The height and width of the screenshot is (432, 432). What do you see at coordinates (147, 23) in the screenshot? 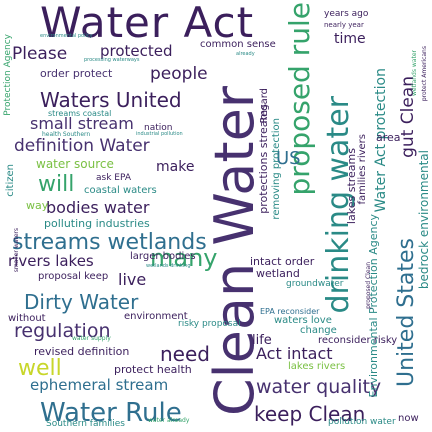
I see `word-water-act: Water Act` at bounding box center [147, 23].